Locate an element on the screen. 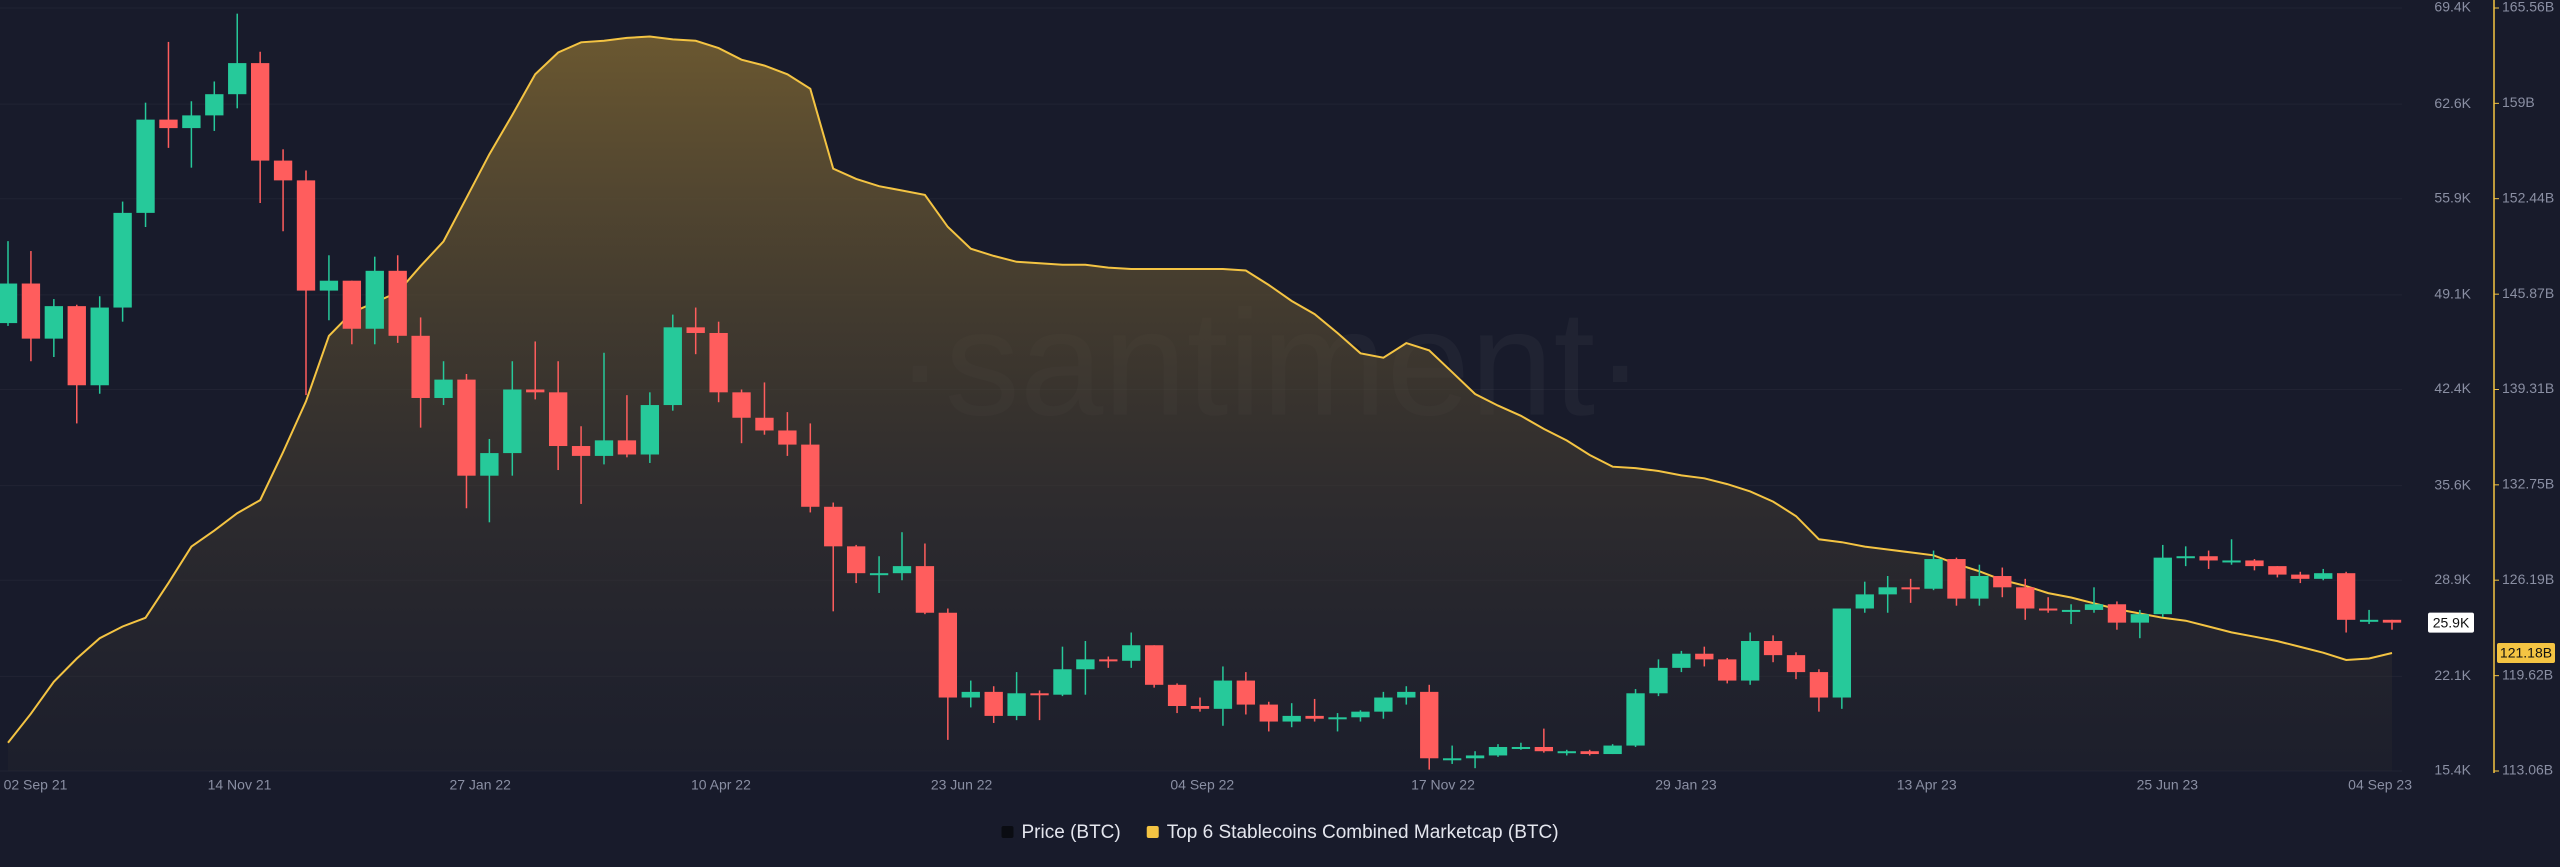 The width and height of the screenshot is (2560, 867). x-tick-label: 23 Jun 22 is located at coordinates (962, 785).